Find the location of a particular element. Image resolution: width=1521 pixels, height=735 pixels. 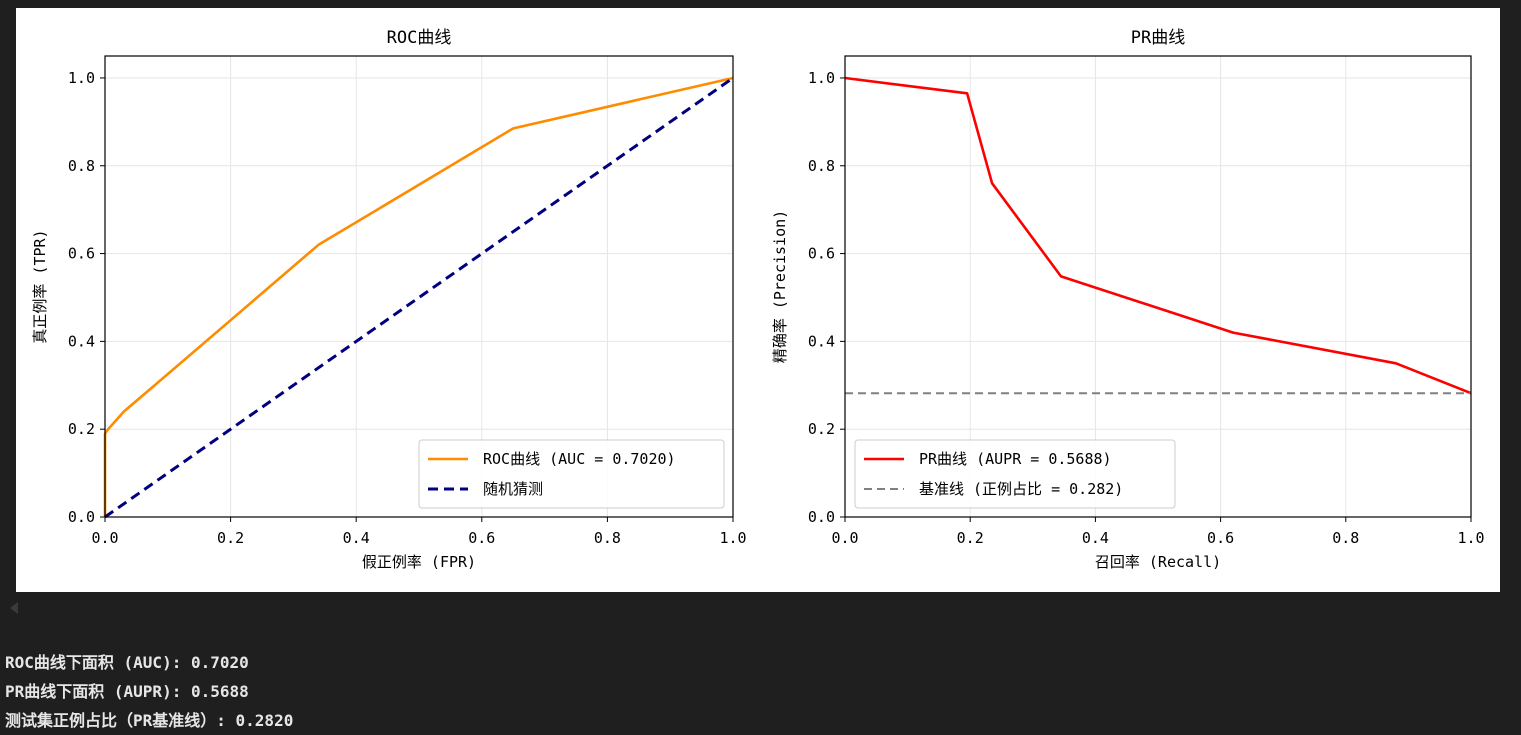

roc-legend-box is located at coordinates (571, 474).